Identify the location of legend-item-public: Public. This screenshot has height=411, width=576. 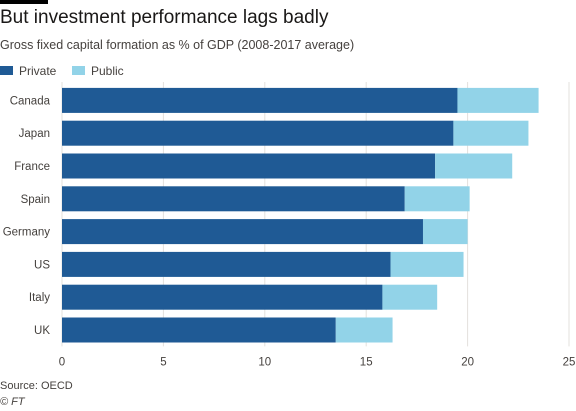
(98, 71).